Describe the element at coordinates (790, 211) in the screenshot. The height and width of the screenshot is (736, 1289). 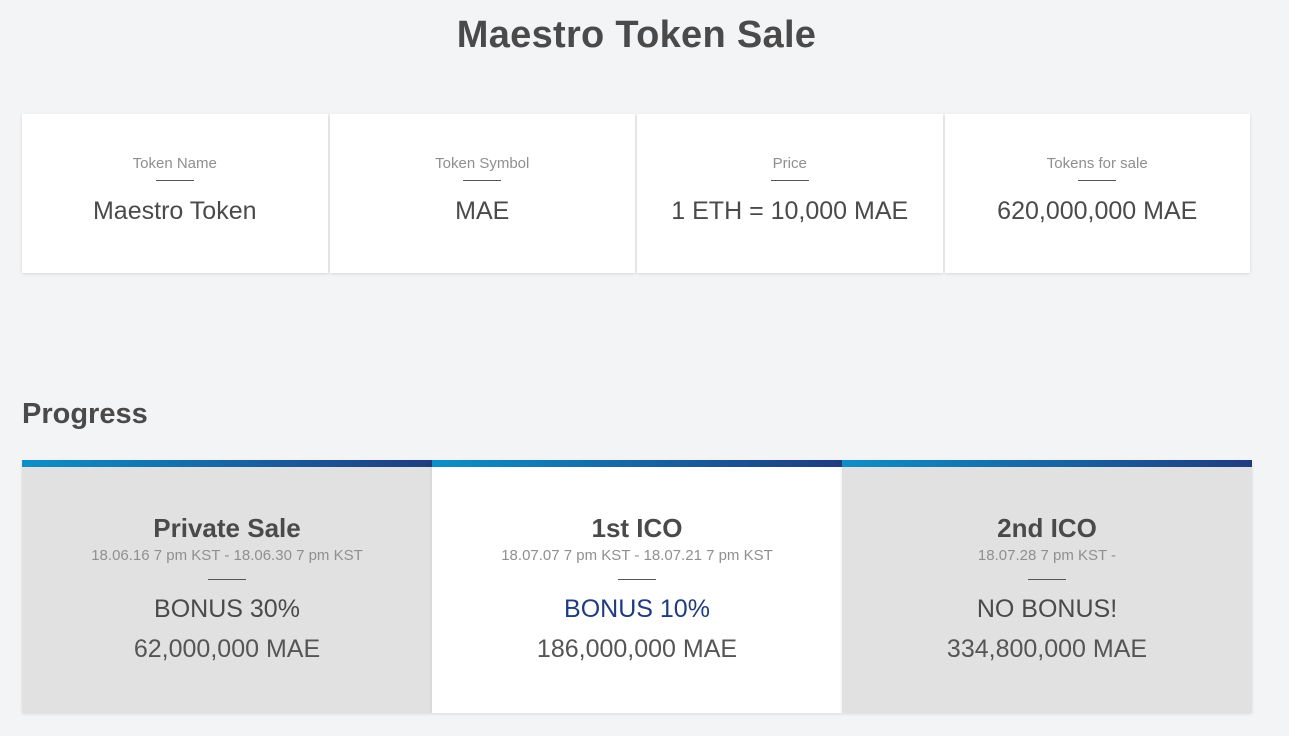
I see `price-value: 1 ETH = 10,000 MAE` at that location.